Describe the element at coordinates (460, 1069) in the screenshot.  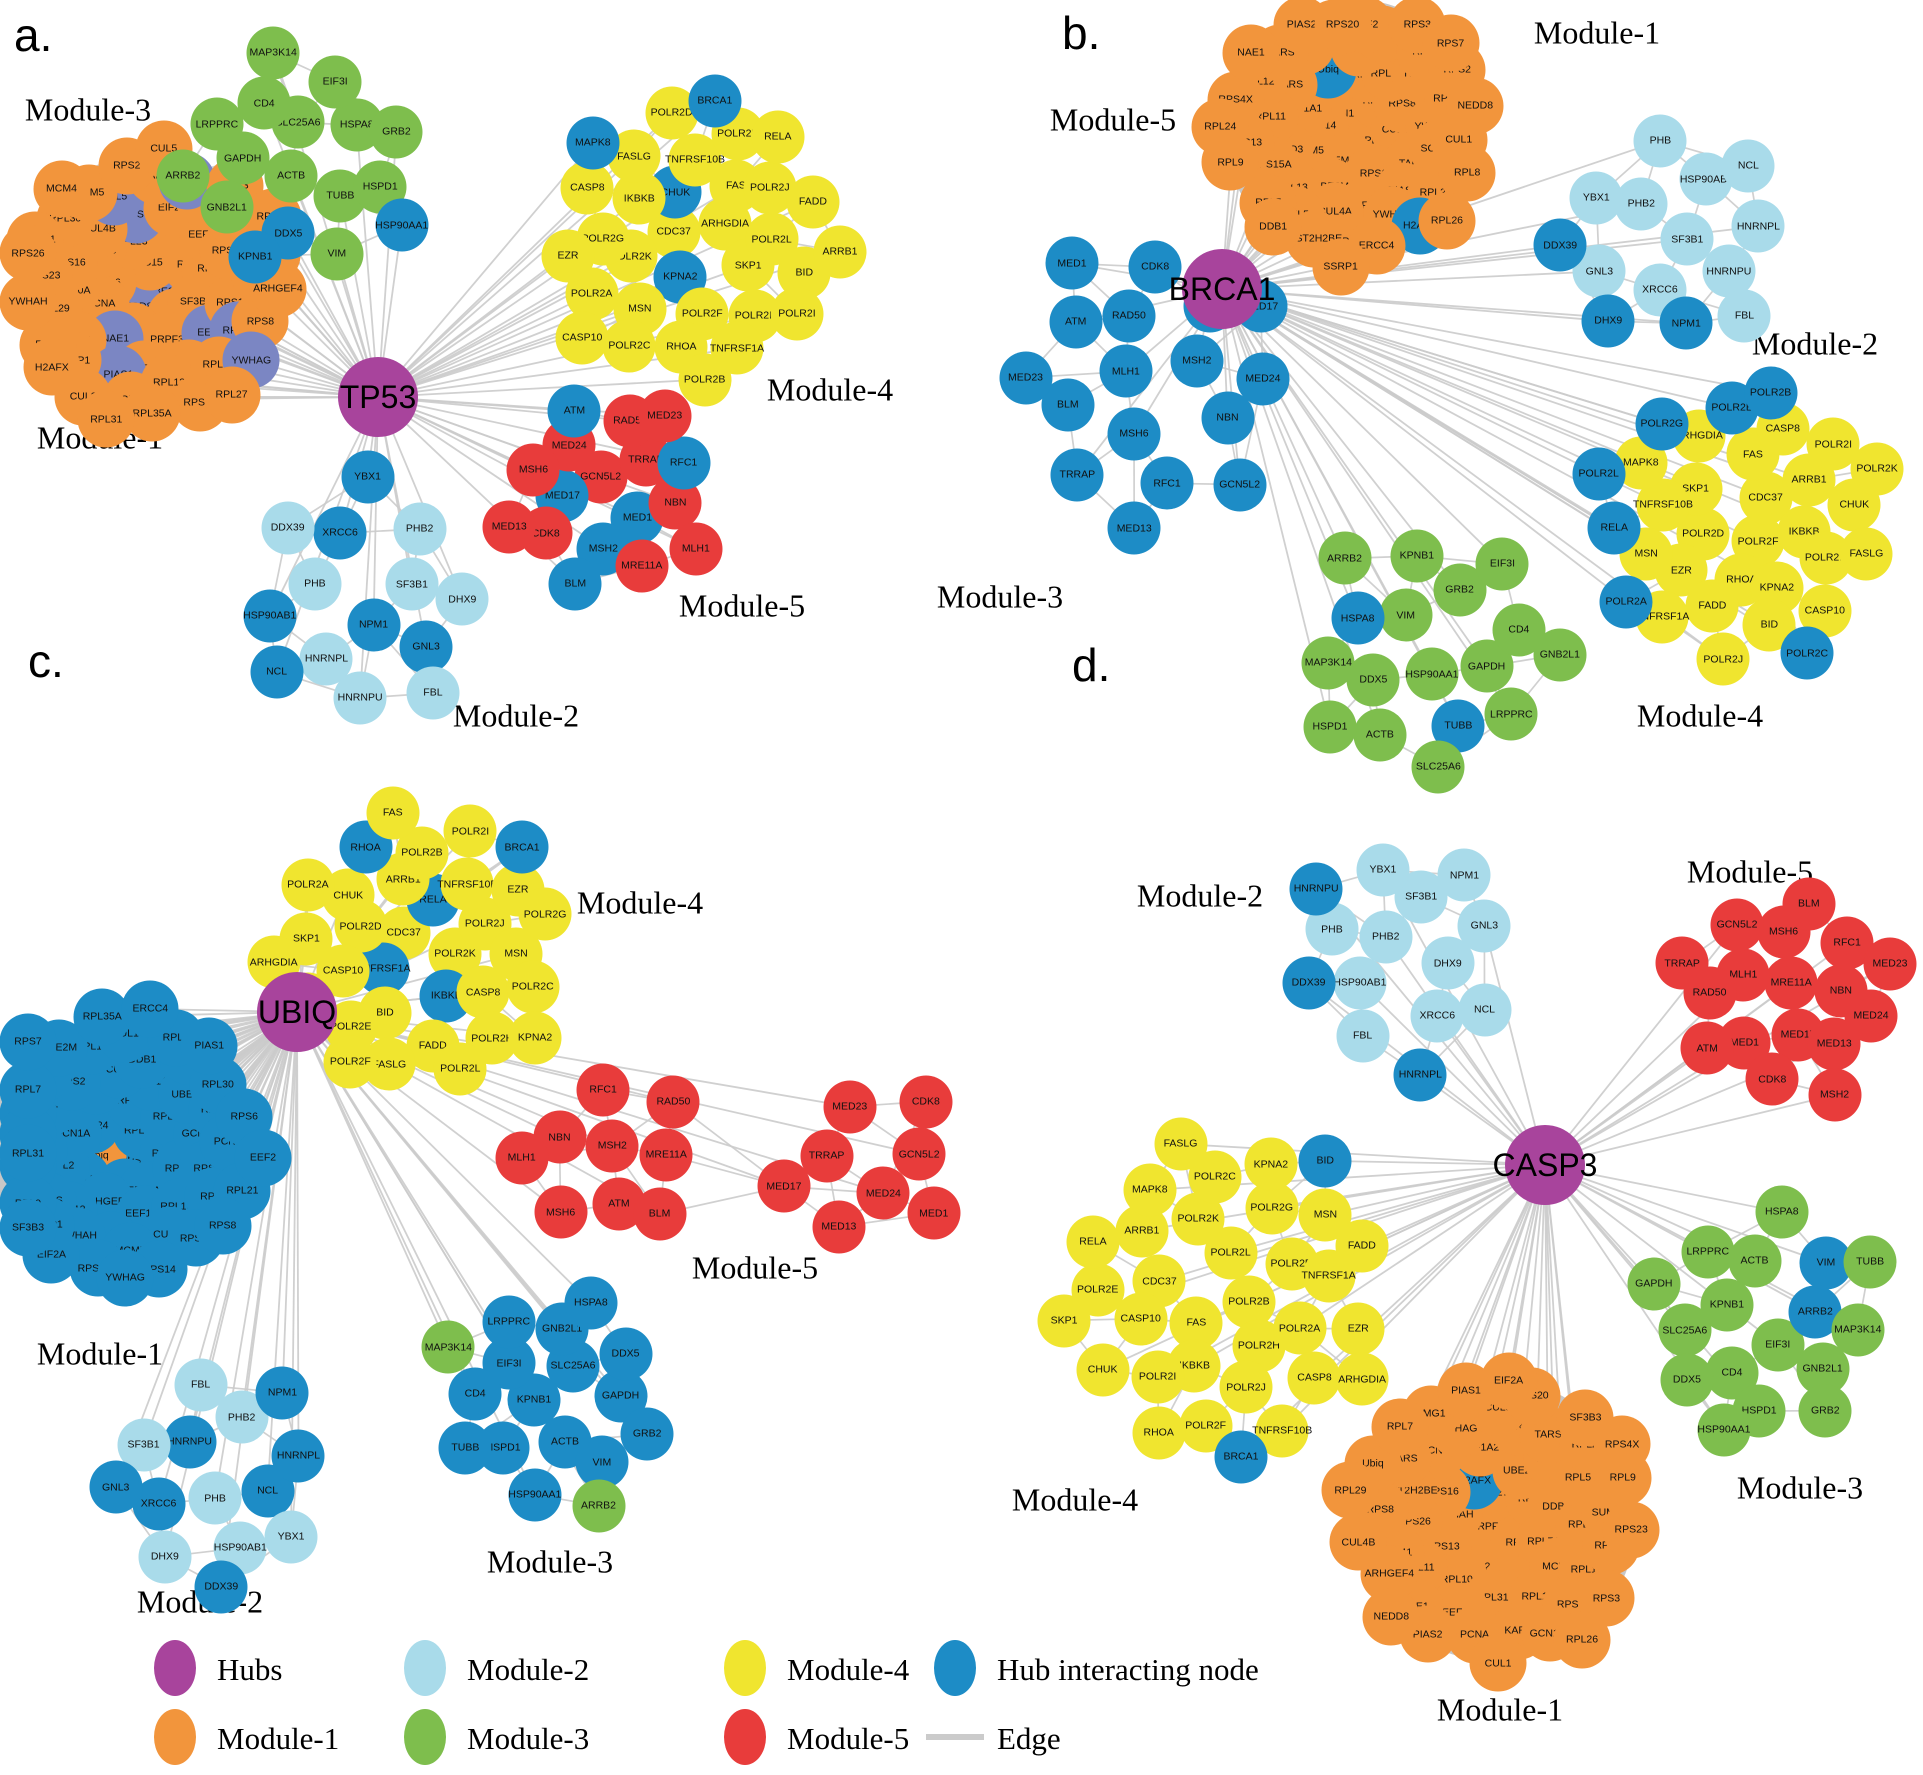
I see `gene-node: POLR2L` at that location.